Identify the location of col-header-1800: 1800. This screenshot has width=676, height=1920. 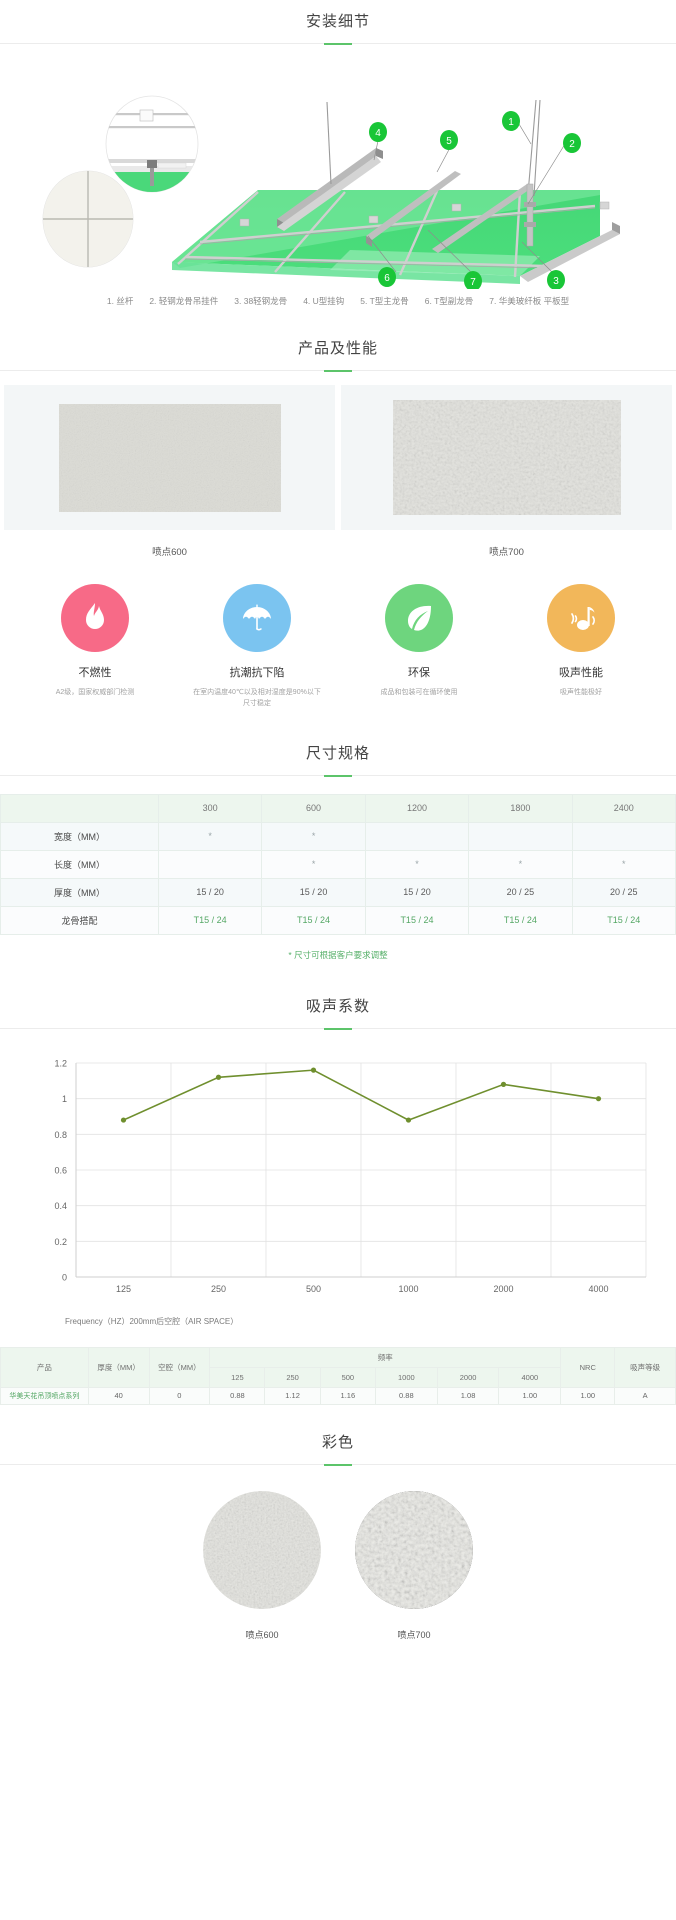
(520, 808).